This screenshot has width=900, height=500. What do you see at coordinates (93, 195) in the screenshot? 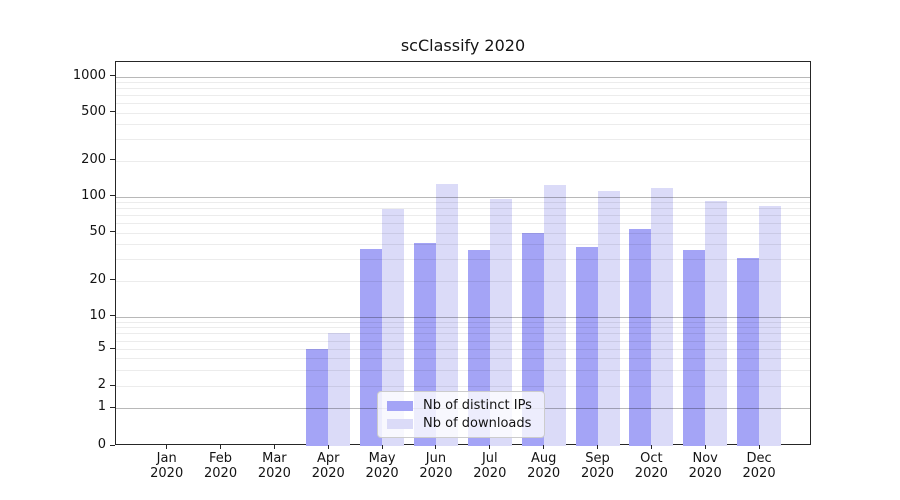
I see `y-tick-label-100: 100` at bounding box center [93, 195].